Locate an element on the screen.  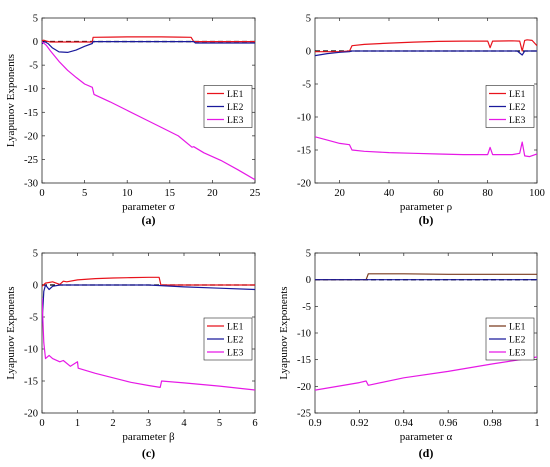
panel-caption: (a) is located at coordinates (149, 220).